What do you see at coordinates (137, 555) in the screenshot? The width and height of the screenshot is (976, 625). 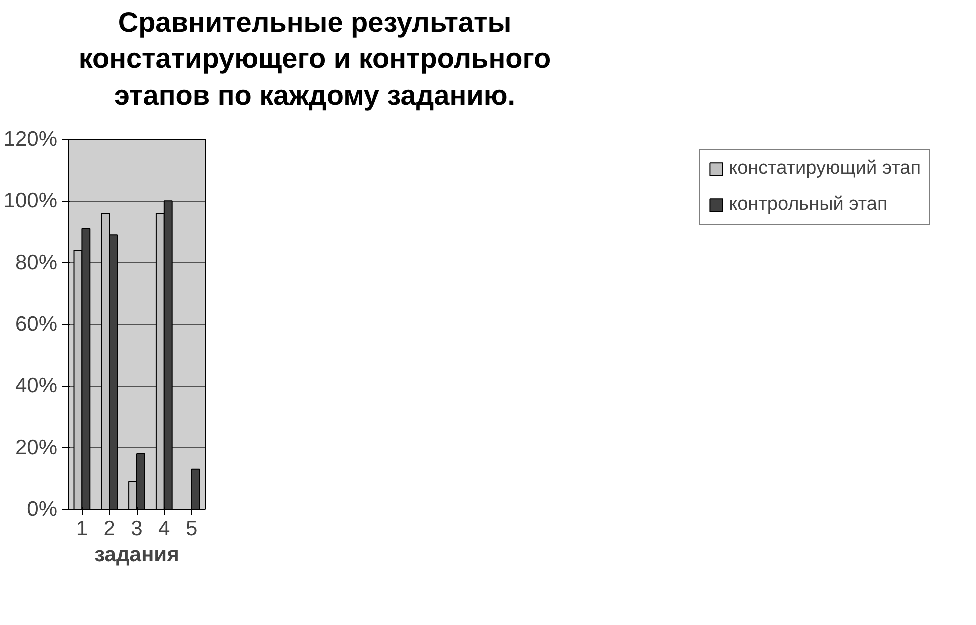 I see `x-axis-title: задания` at bounding box center [137, 555].